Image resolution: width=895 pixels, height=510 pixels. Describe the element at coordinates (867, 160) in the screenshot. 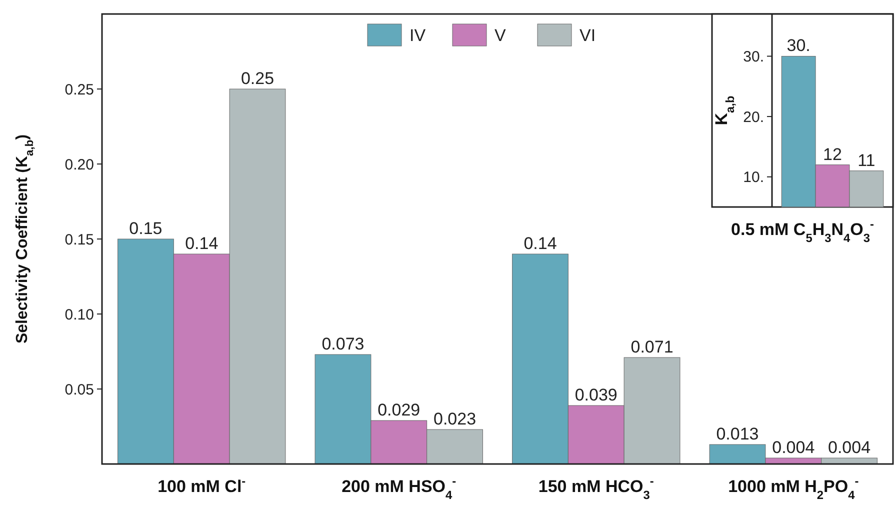

I see `data-label: 11` at that location.